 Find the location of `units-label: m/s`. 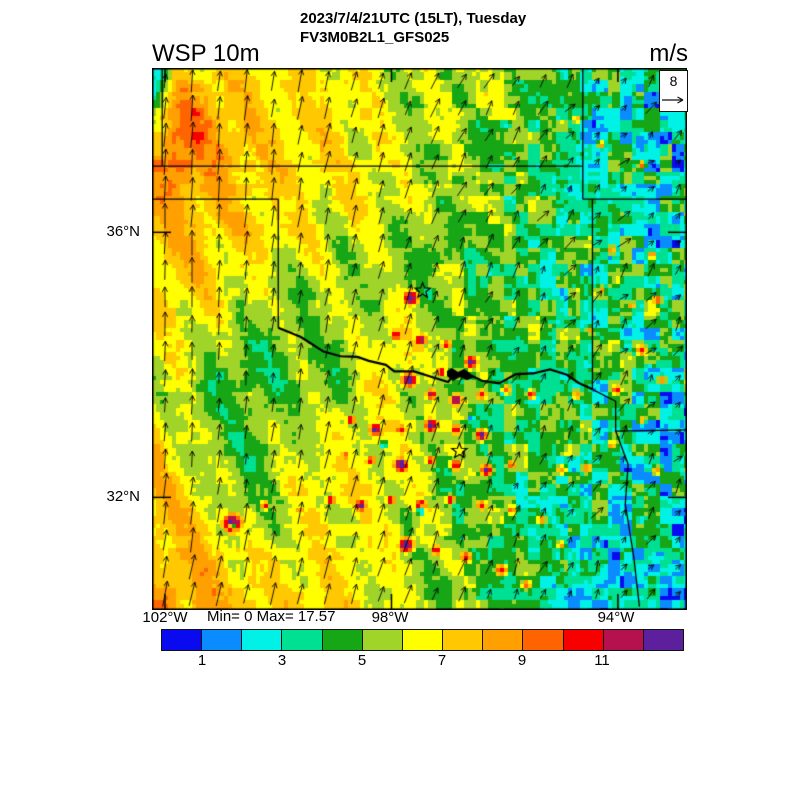

units-label: m/s is located at coordinates (668, 53).